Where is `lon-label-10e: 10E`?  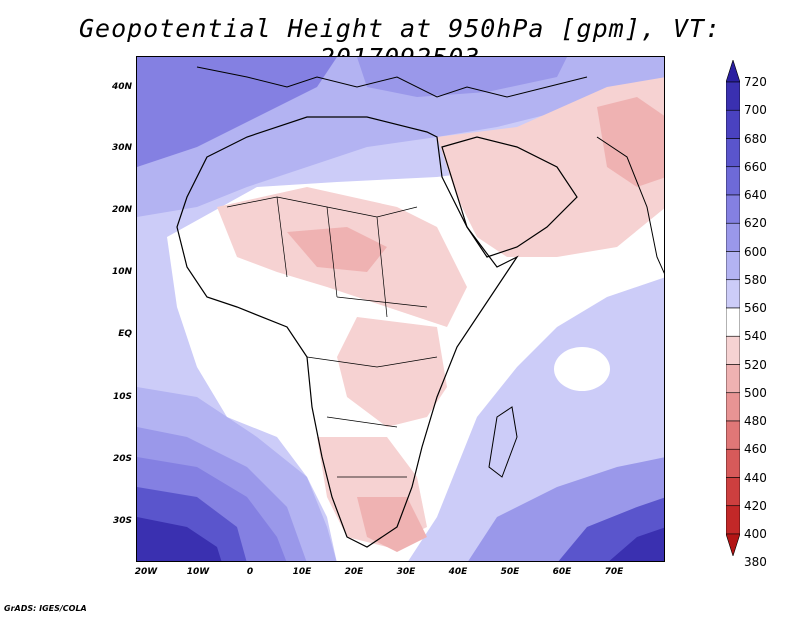 lon-label-10e: 10E is located at coordinates (302, 572).